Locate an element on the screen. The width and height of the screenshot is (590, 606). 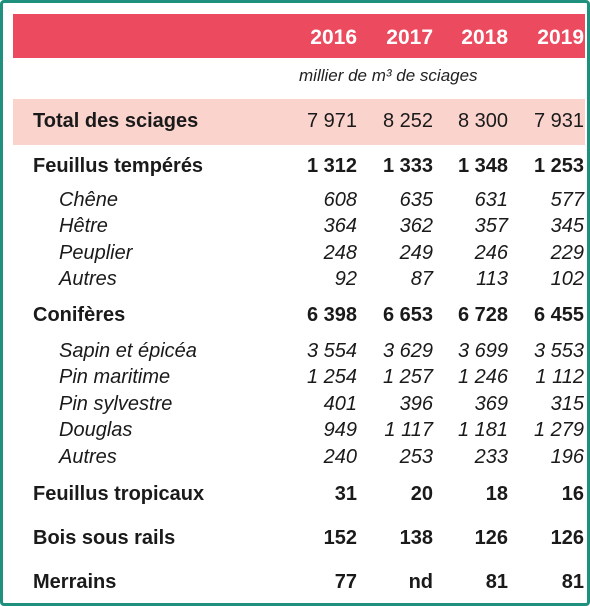
value-2019: 1 112 is located at coordinates (559, 377).